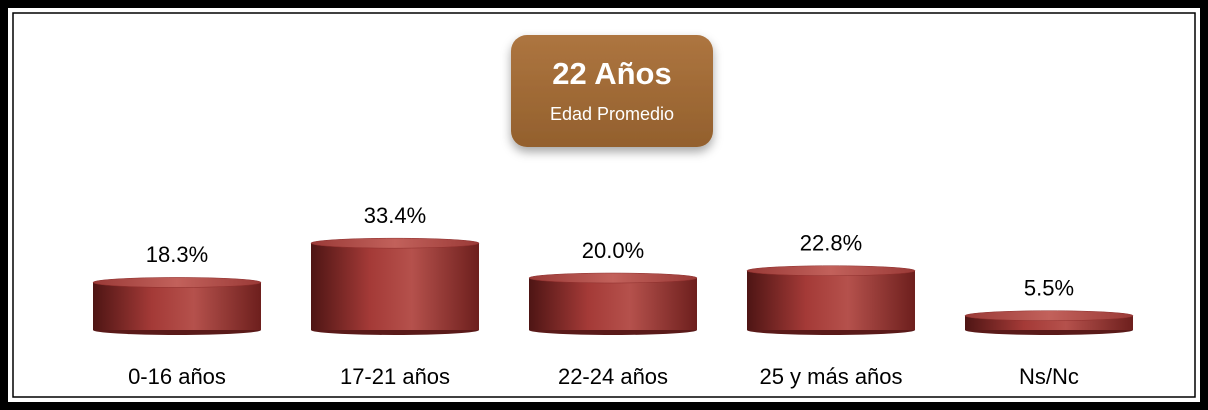  I want to click on value-label: 22.8%, so click(831, 243).